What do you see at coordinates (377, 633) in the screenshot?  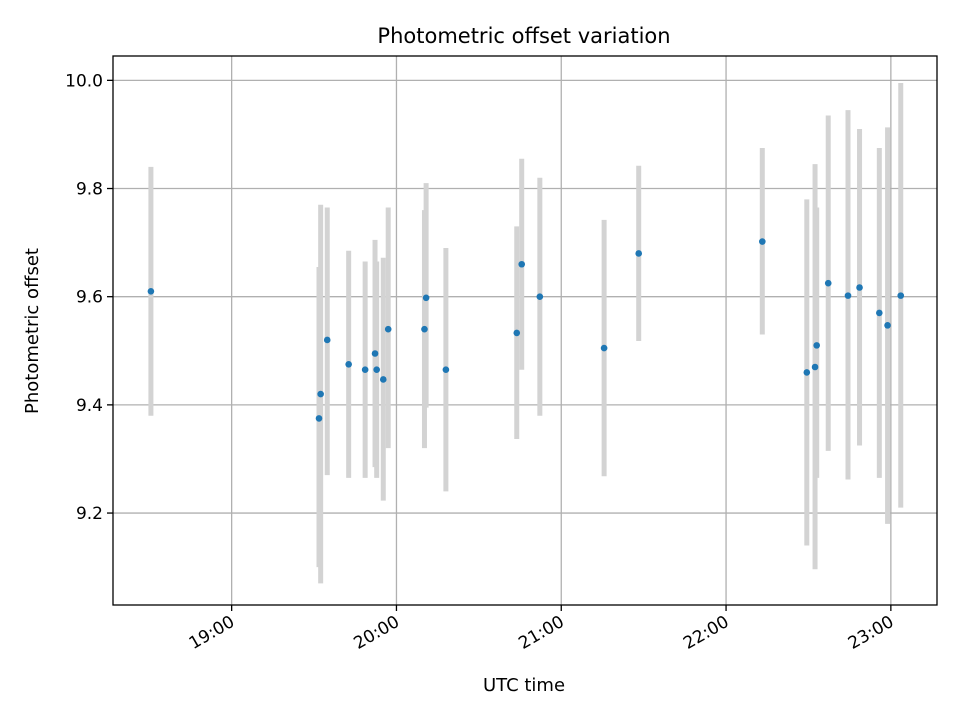 I see `x-tick-label: 20:00` at bounding box center [377, 633].